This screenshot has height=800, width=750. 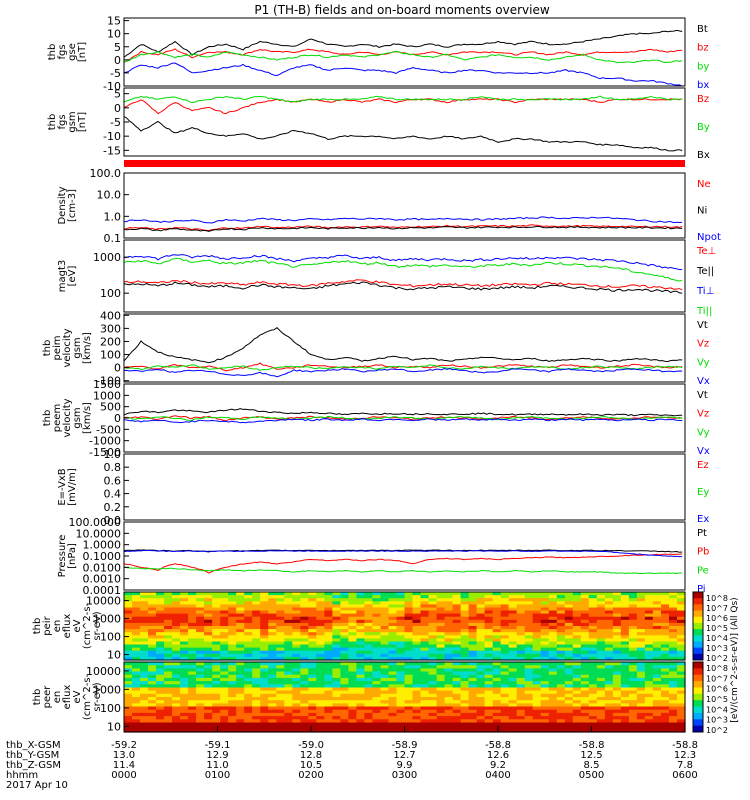 I want to click on ephem-value: 0100, so click(x=217, y=775).